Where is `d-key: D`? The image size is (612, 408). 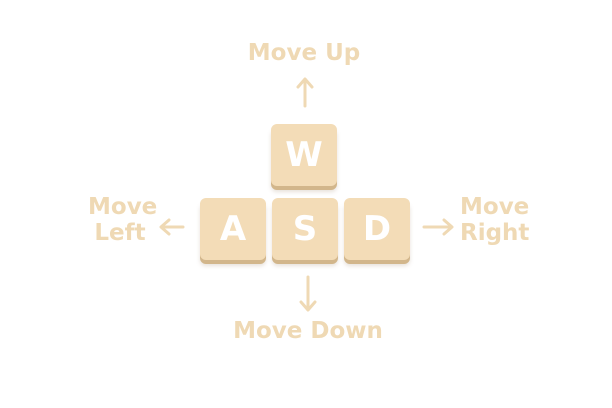
d-key: D is located at coordinates (377, 229).